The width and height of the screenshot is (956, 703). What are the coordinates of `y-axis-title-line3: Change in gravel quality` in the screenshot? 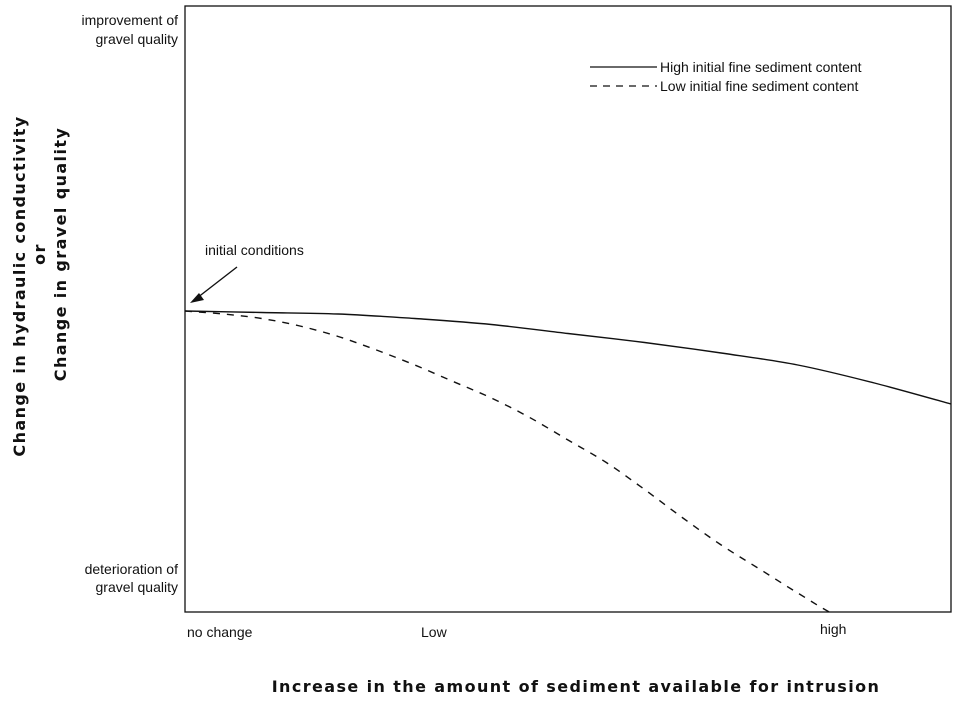 It's located at (60, 254).